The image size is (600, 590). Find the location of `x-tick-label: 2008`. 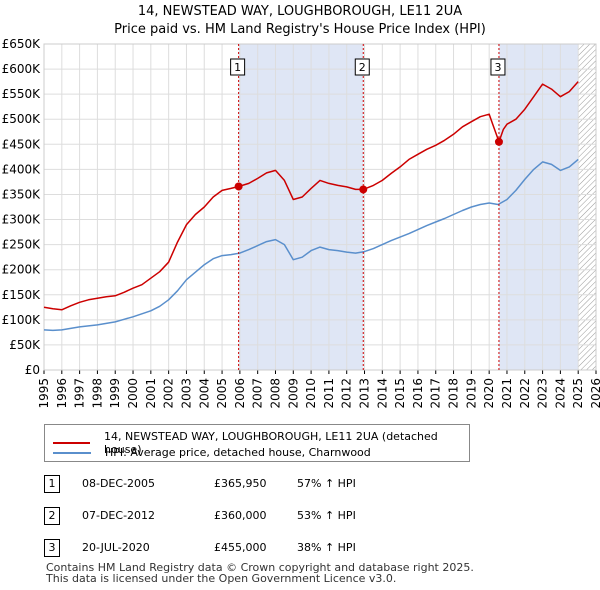

x-tick-label: 2008 is located at coordinates (275, 393).